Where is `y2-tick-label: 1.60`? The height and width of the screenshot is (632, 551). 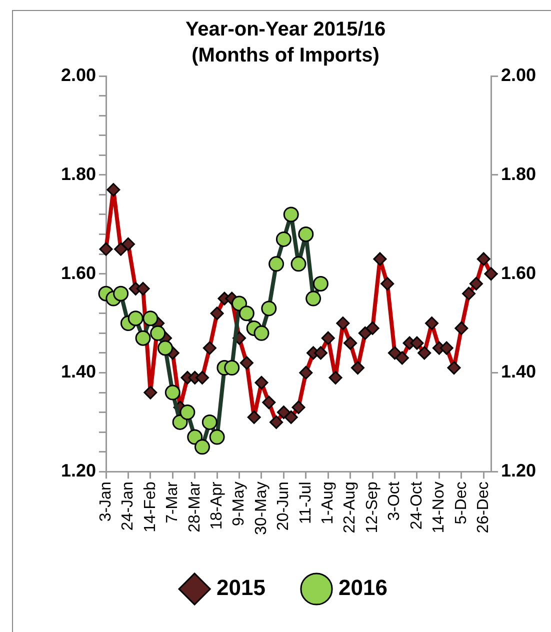 y2-tick-label: 1.60 is located at coordinates (518, 272).